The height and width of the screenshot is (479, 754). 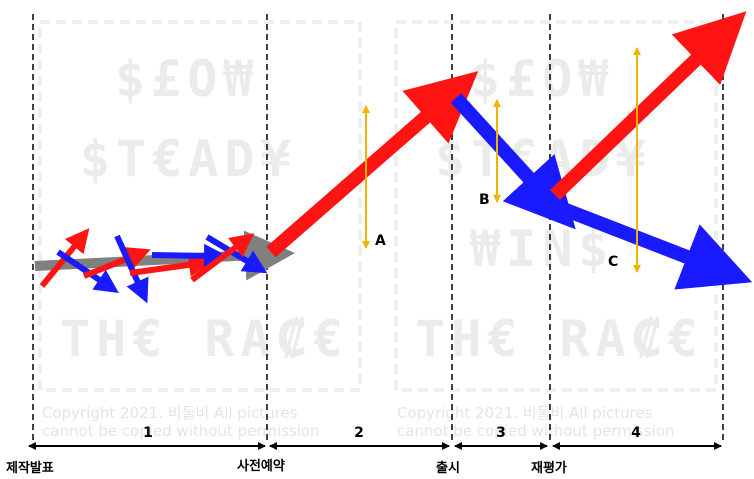 What do you see at coordinates (484, 200) in the screenshot?
I see `point-label-b: B` at bounding box center [484, 200].